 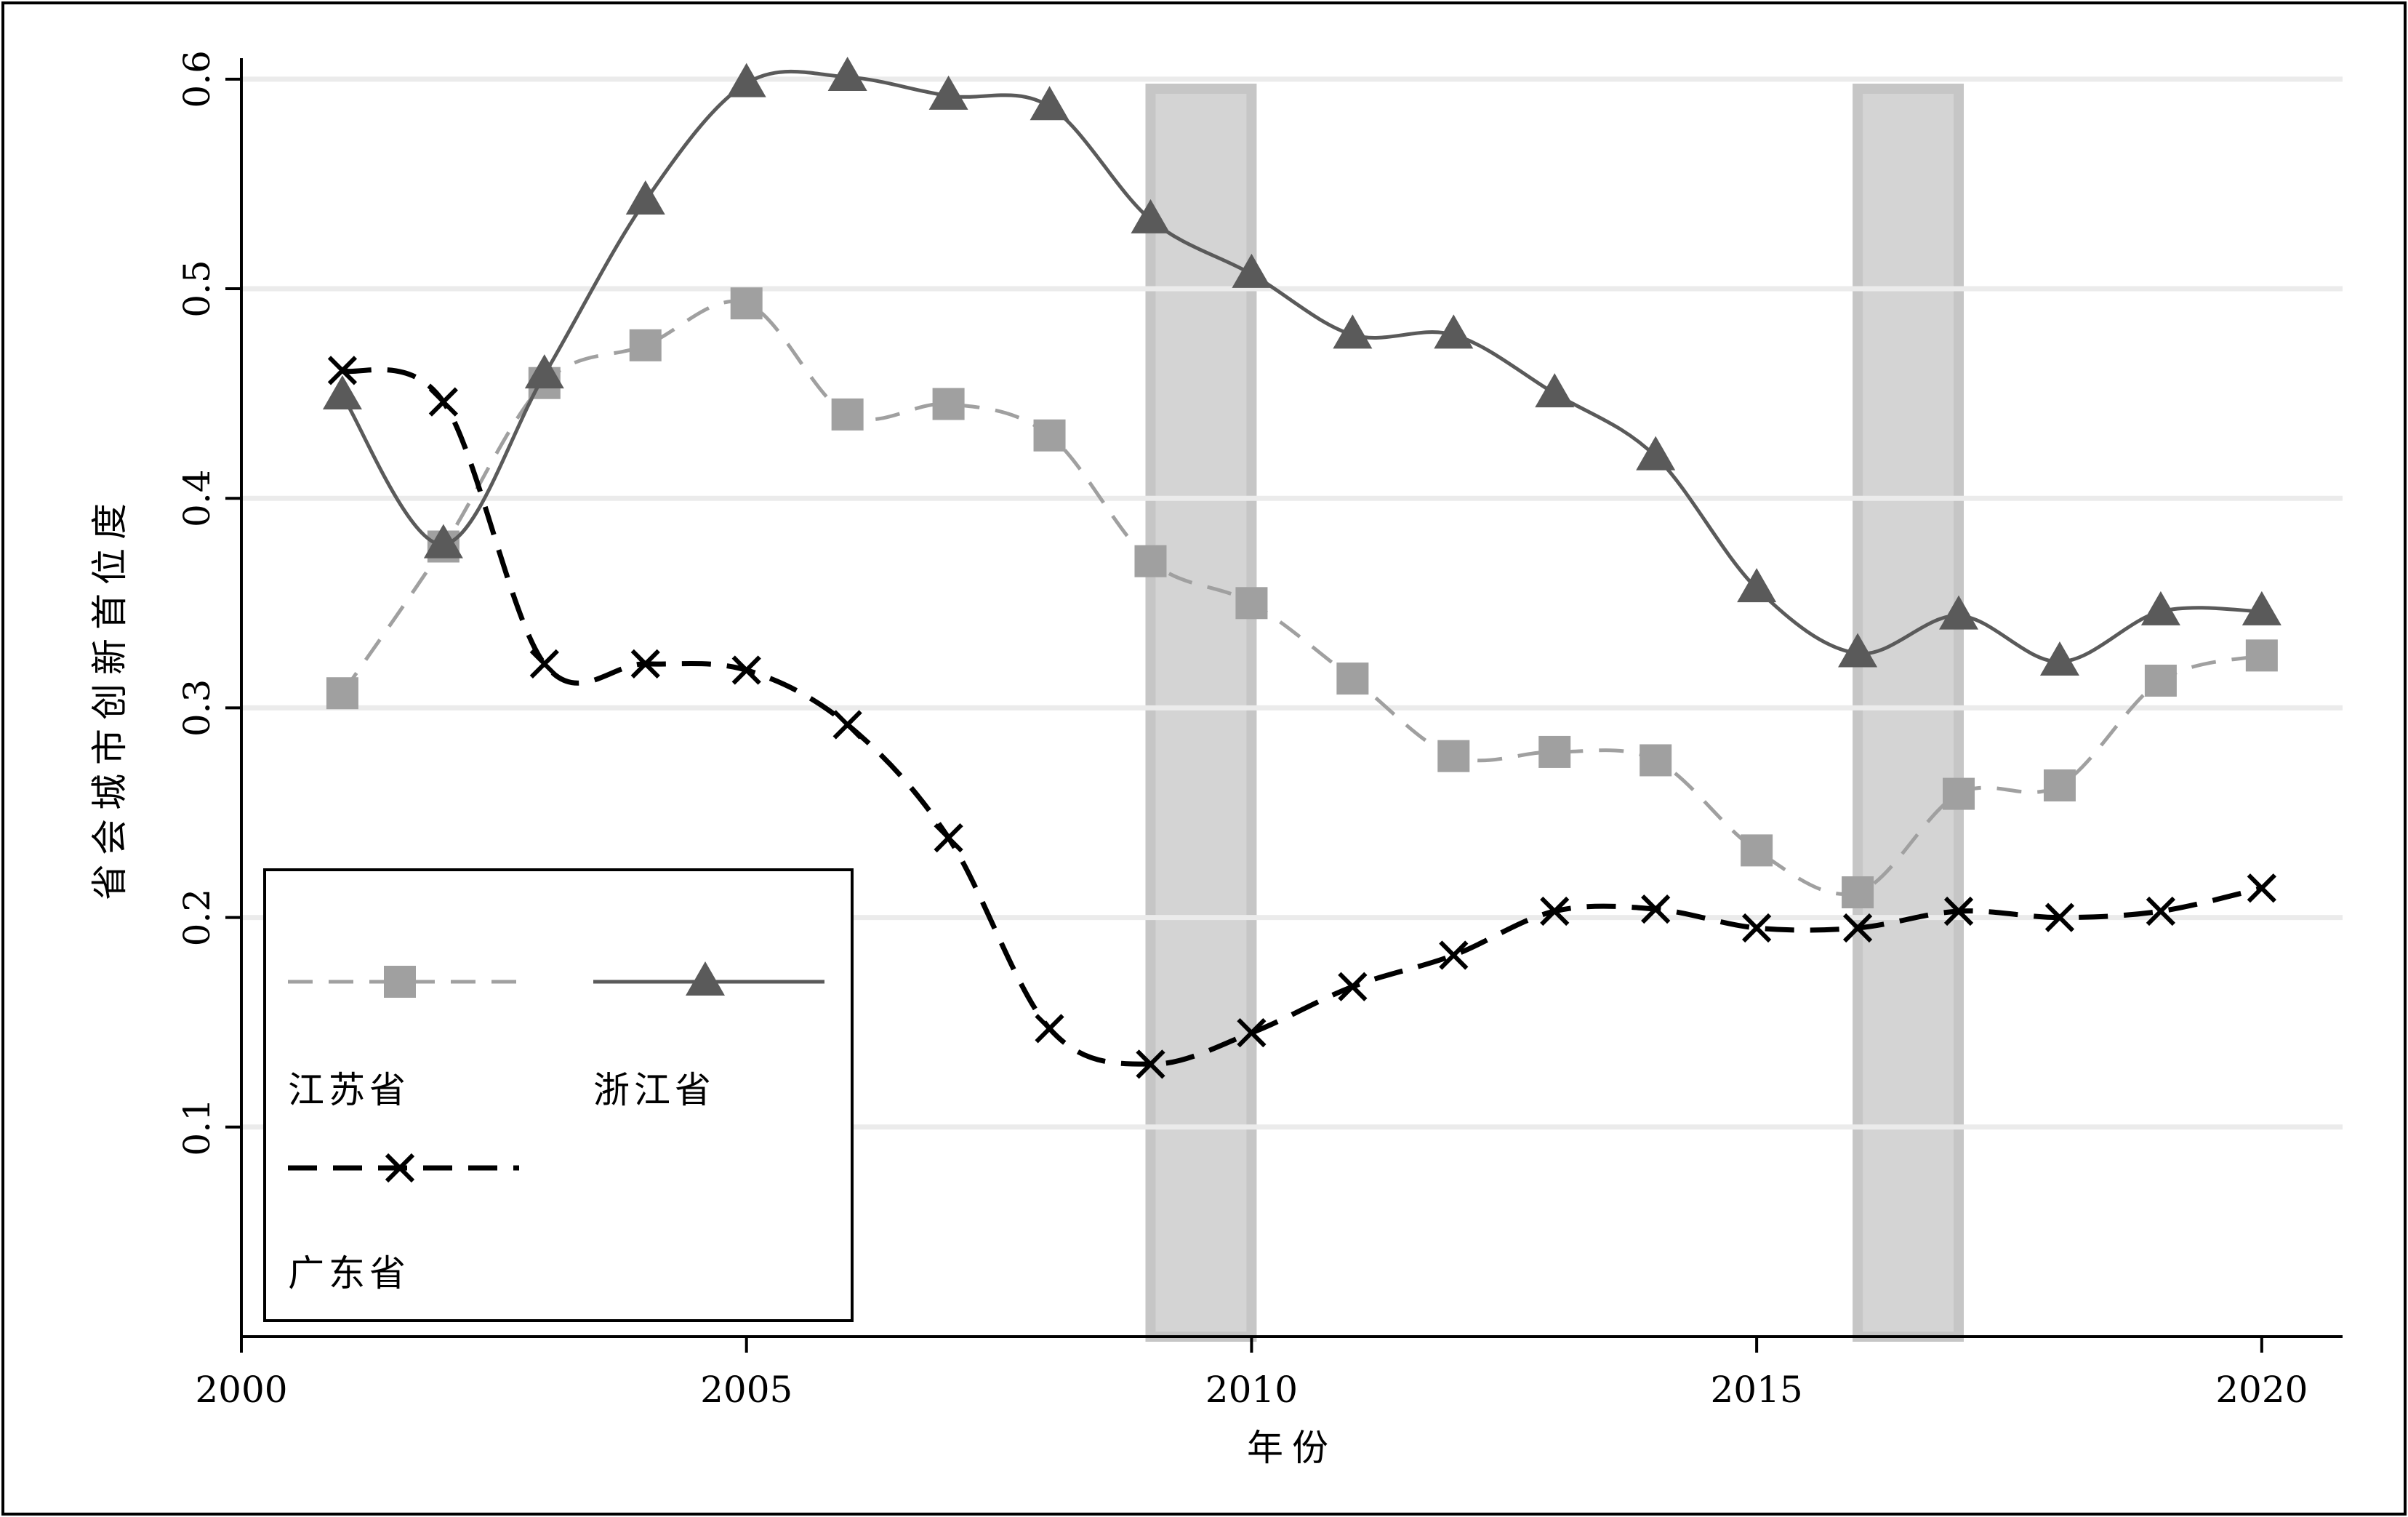 I want to click on legend-label: 浙江省, so click(x=654, y=1090).